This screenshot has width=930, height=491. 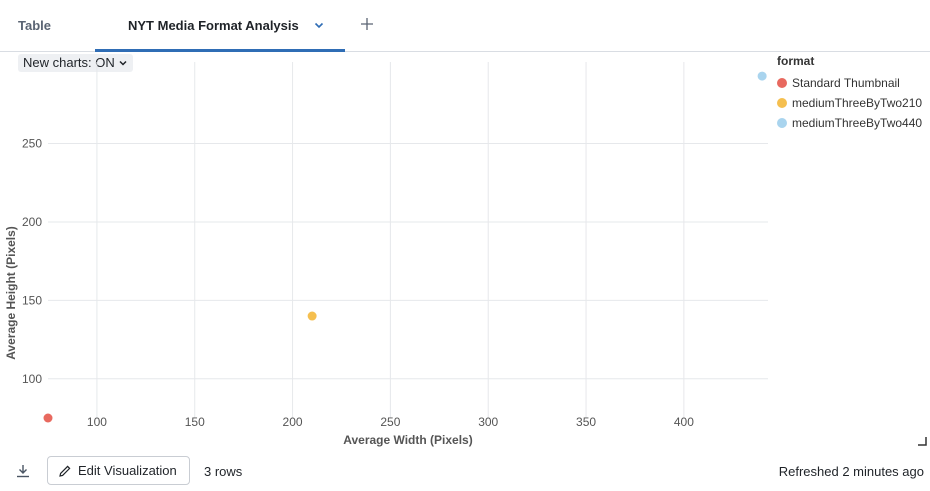 What do you see at coordinates (32, 379) in the screenshot?
I see `y-tick-label: 100` at bounding box center [32, 379].